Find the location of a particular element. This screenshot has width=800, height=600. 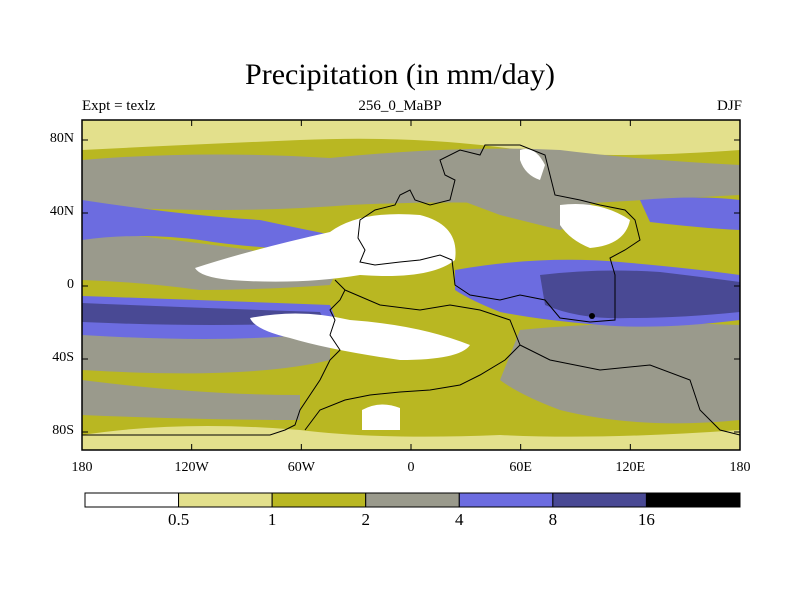

colorbar-label: 8 is located at coordinates (553, 519).